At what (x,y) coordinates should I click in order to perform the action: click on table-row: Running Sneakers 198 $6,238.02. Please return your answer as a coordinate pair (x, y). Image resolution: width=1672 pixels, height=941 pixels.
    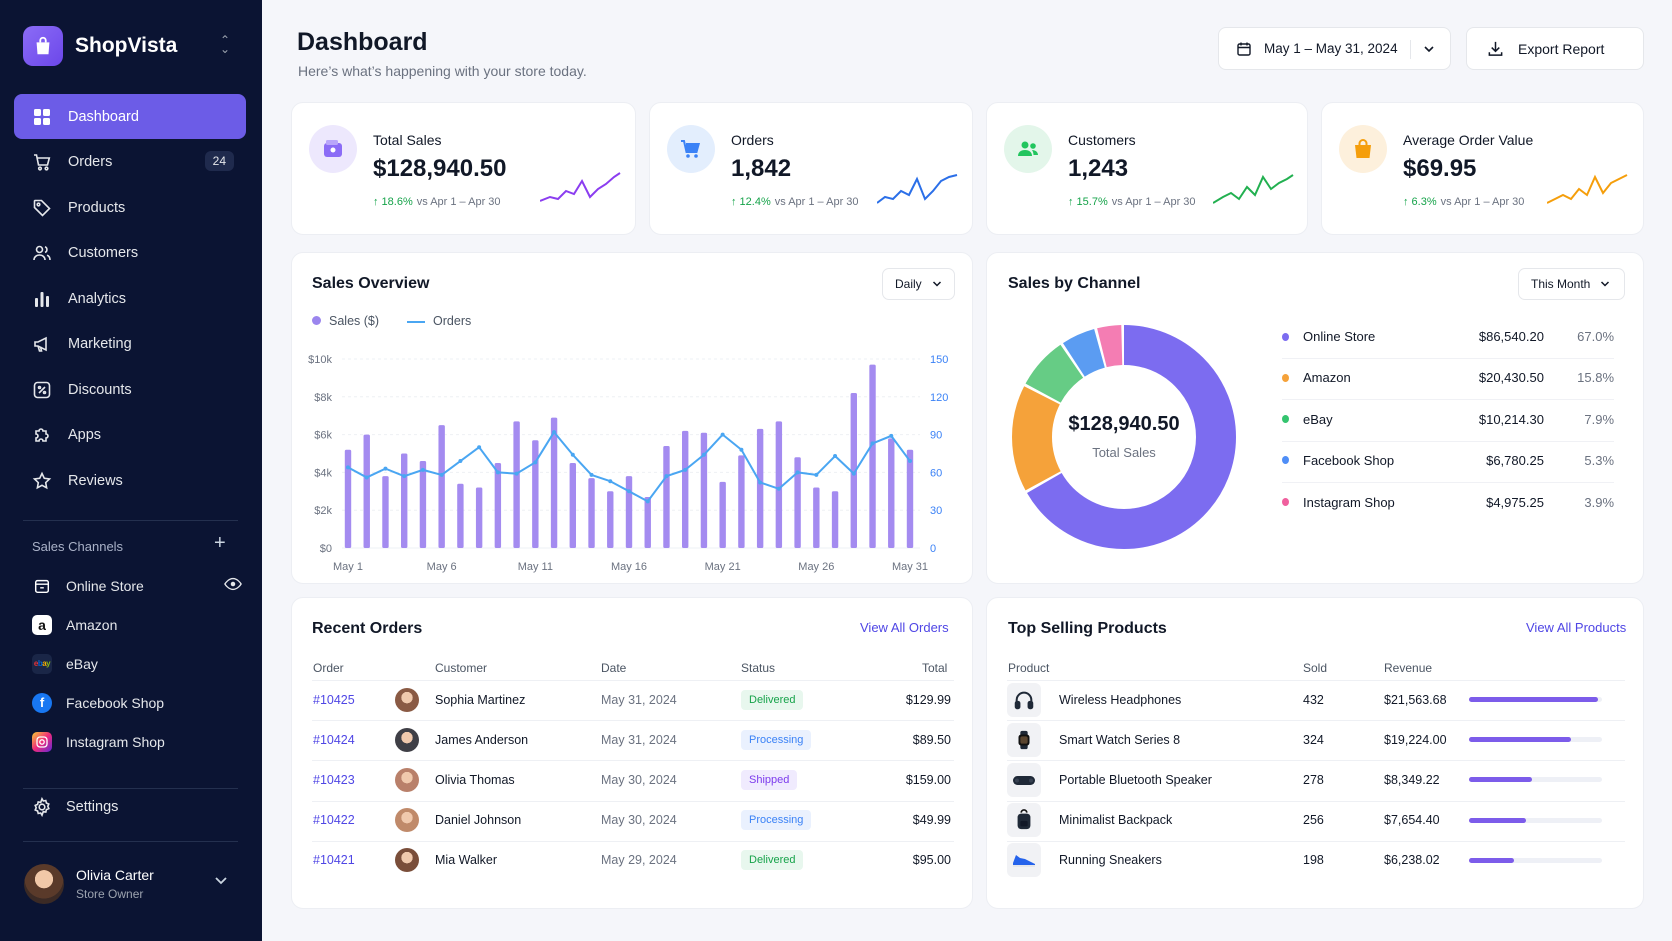
    Looking at the image, I should click on (1315, 860).